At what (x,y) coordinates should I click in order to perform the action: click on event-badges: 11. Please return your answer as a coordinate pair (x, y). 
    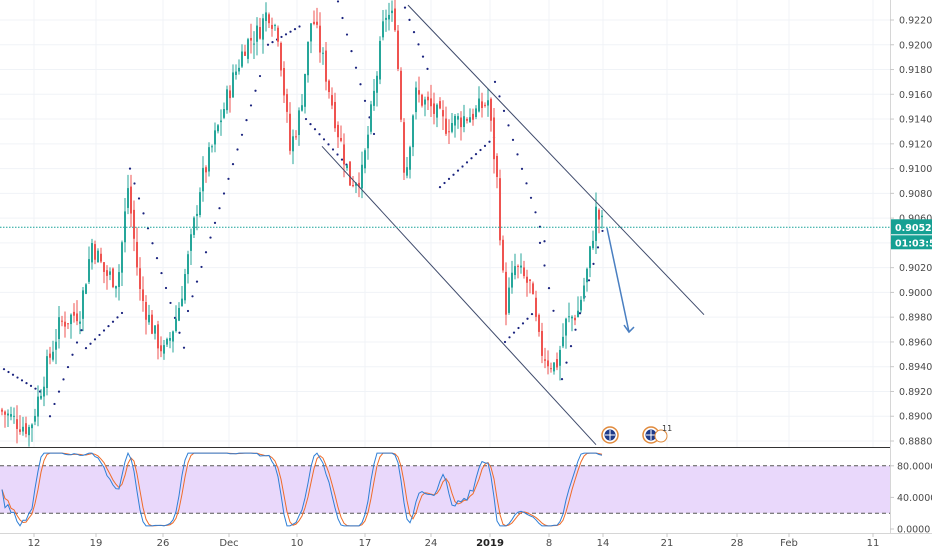
    Looking at the image, I should click on (636, 434).